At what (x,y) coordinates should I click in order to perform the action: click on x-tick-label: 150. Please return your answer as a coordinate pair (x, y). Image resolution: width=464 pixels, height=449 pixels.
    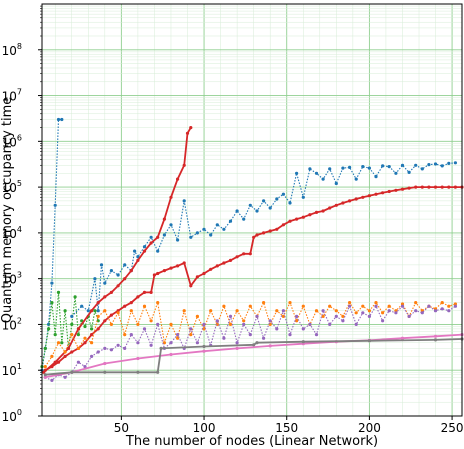
    Looking at the image, I should click on (286, 428).